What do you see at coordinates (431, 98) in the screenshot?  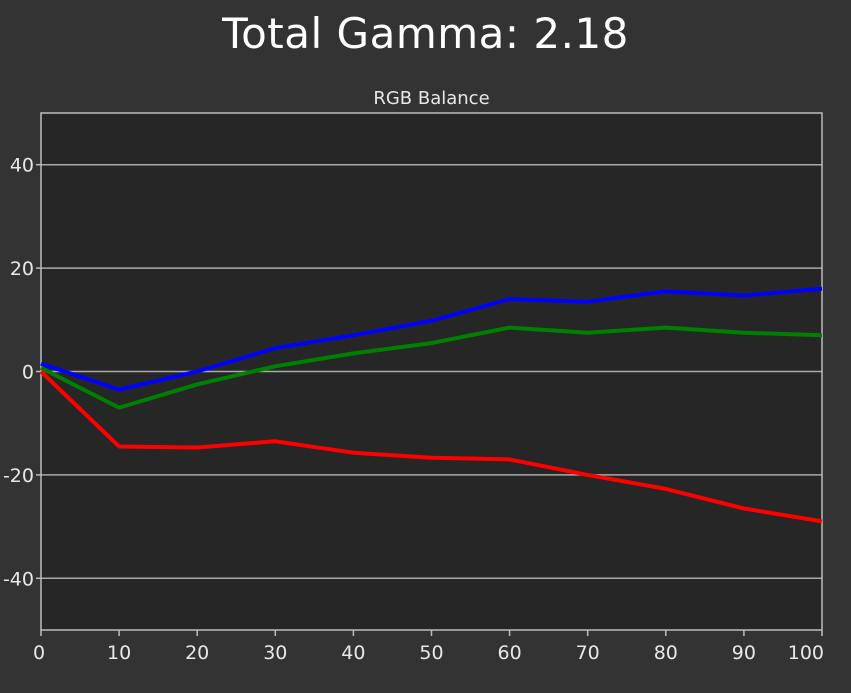 I see `chart-title: RGB Balance` at bounding box center [431, 98].